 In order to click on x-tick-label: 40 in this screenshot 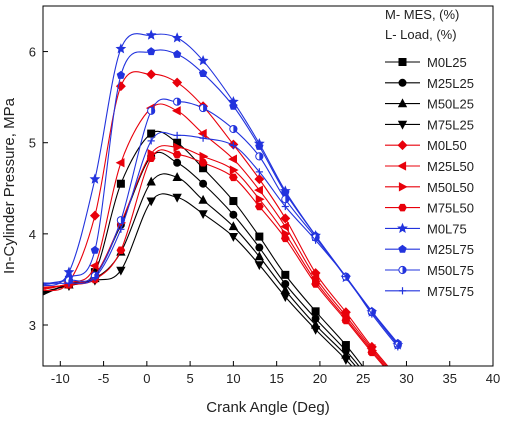, I will do `click(493, 378)`.